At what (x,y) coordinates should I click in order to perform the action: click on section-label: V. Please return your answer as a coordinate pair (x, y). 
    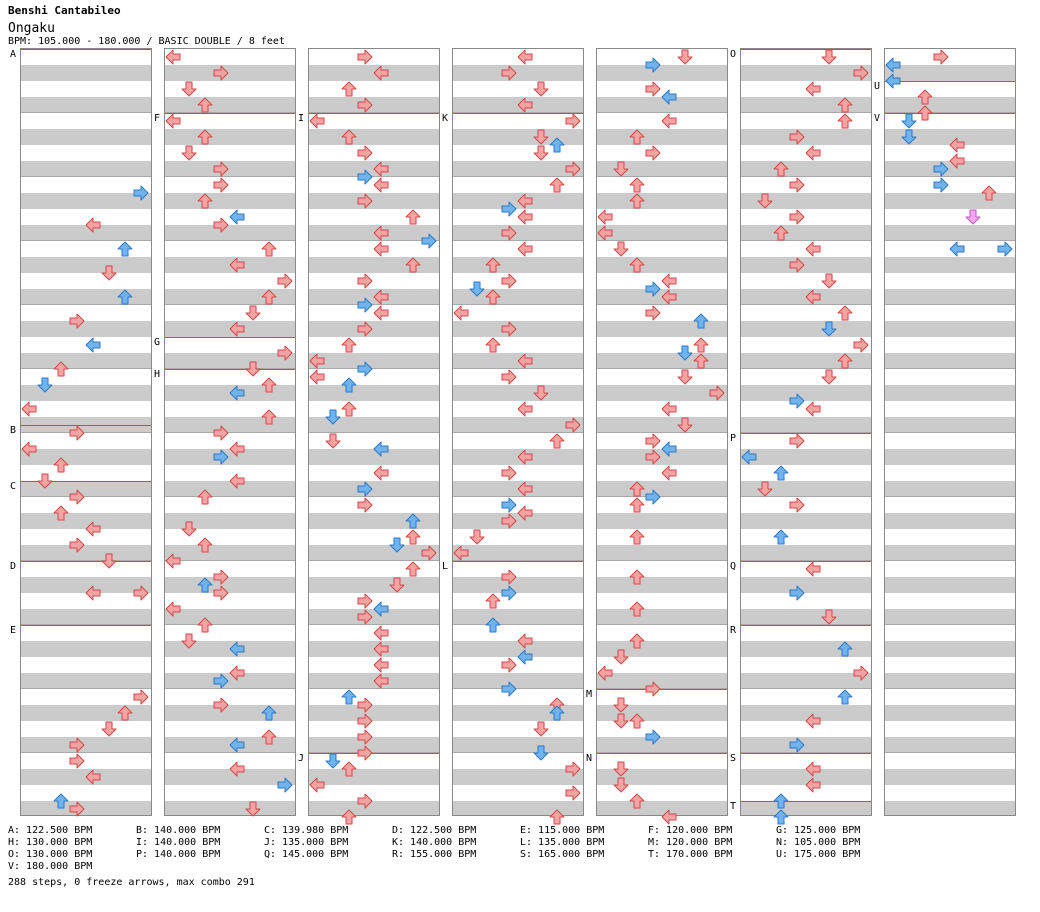
    Looking at the image, I should click on (877, 118).